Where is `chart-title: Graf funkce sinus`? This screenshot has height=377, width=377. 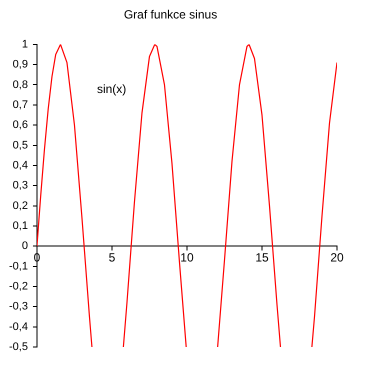
chart-title: Graf funkce sinus is located at coordinates (171, 15).